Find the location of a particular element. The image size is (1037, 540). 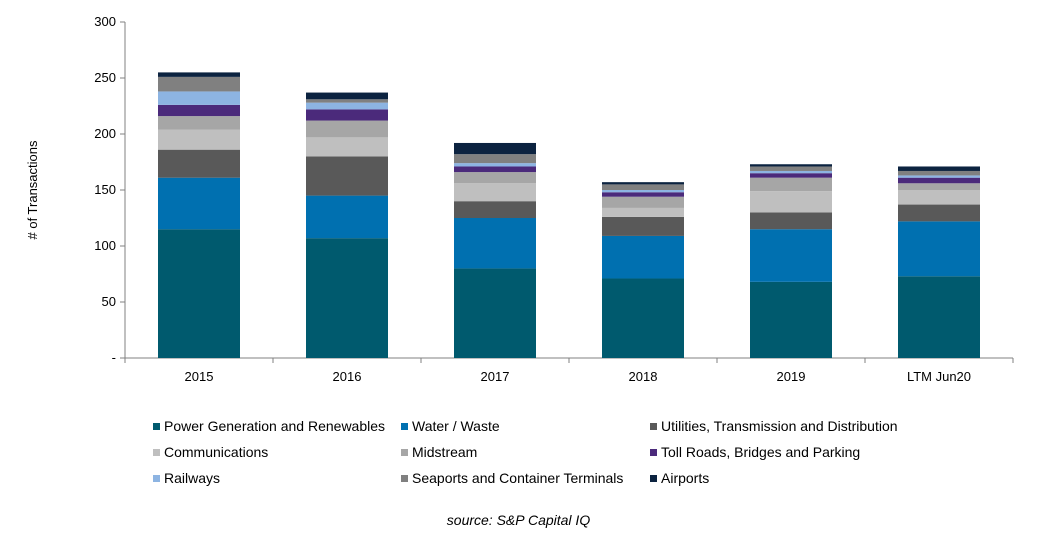

x-tick-label: 2017 is located at coordinates (495, 376).